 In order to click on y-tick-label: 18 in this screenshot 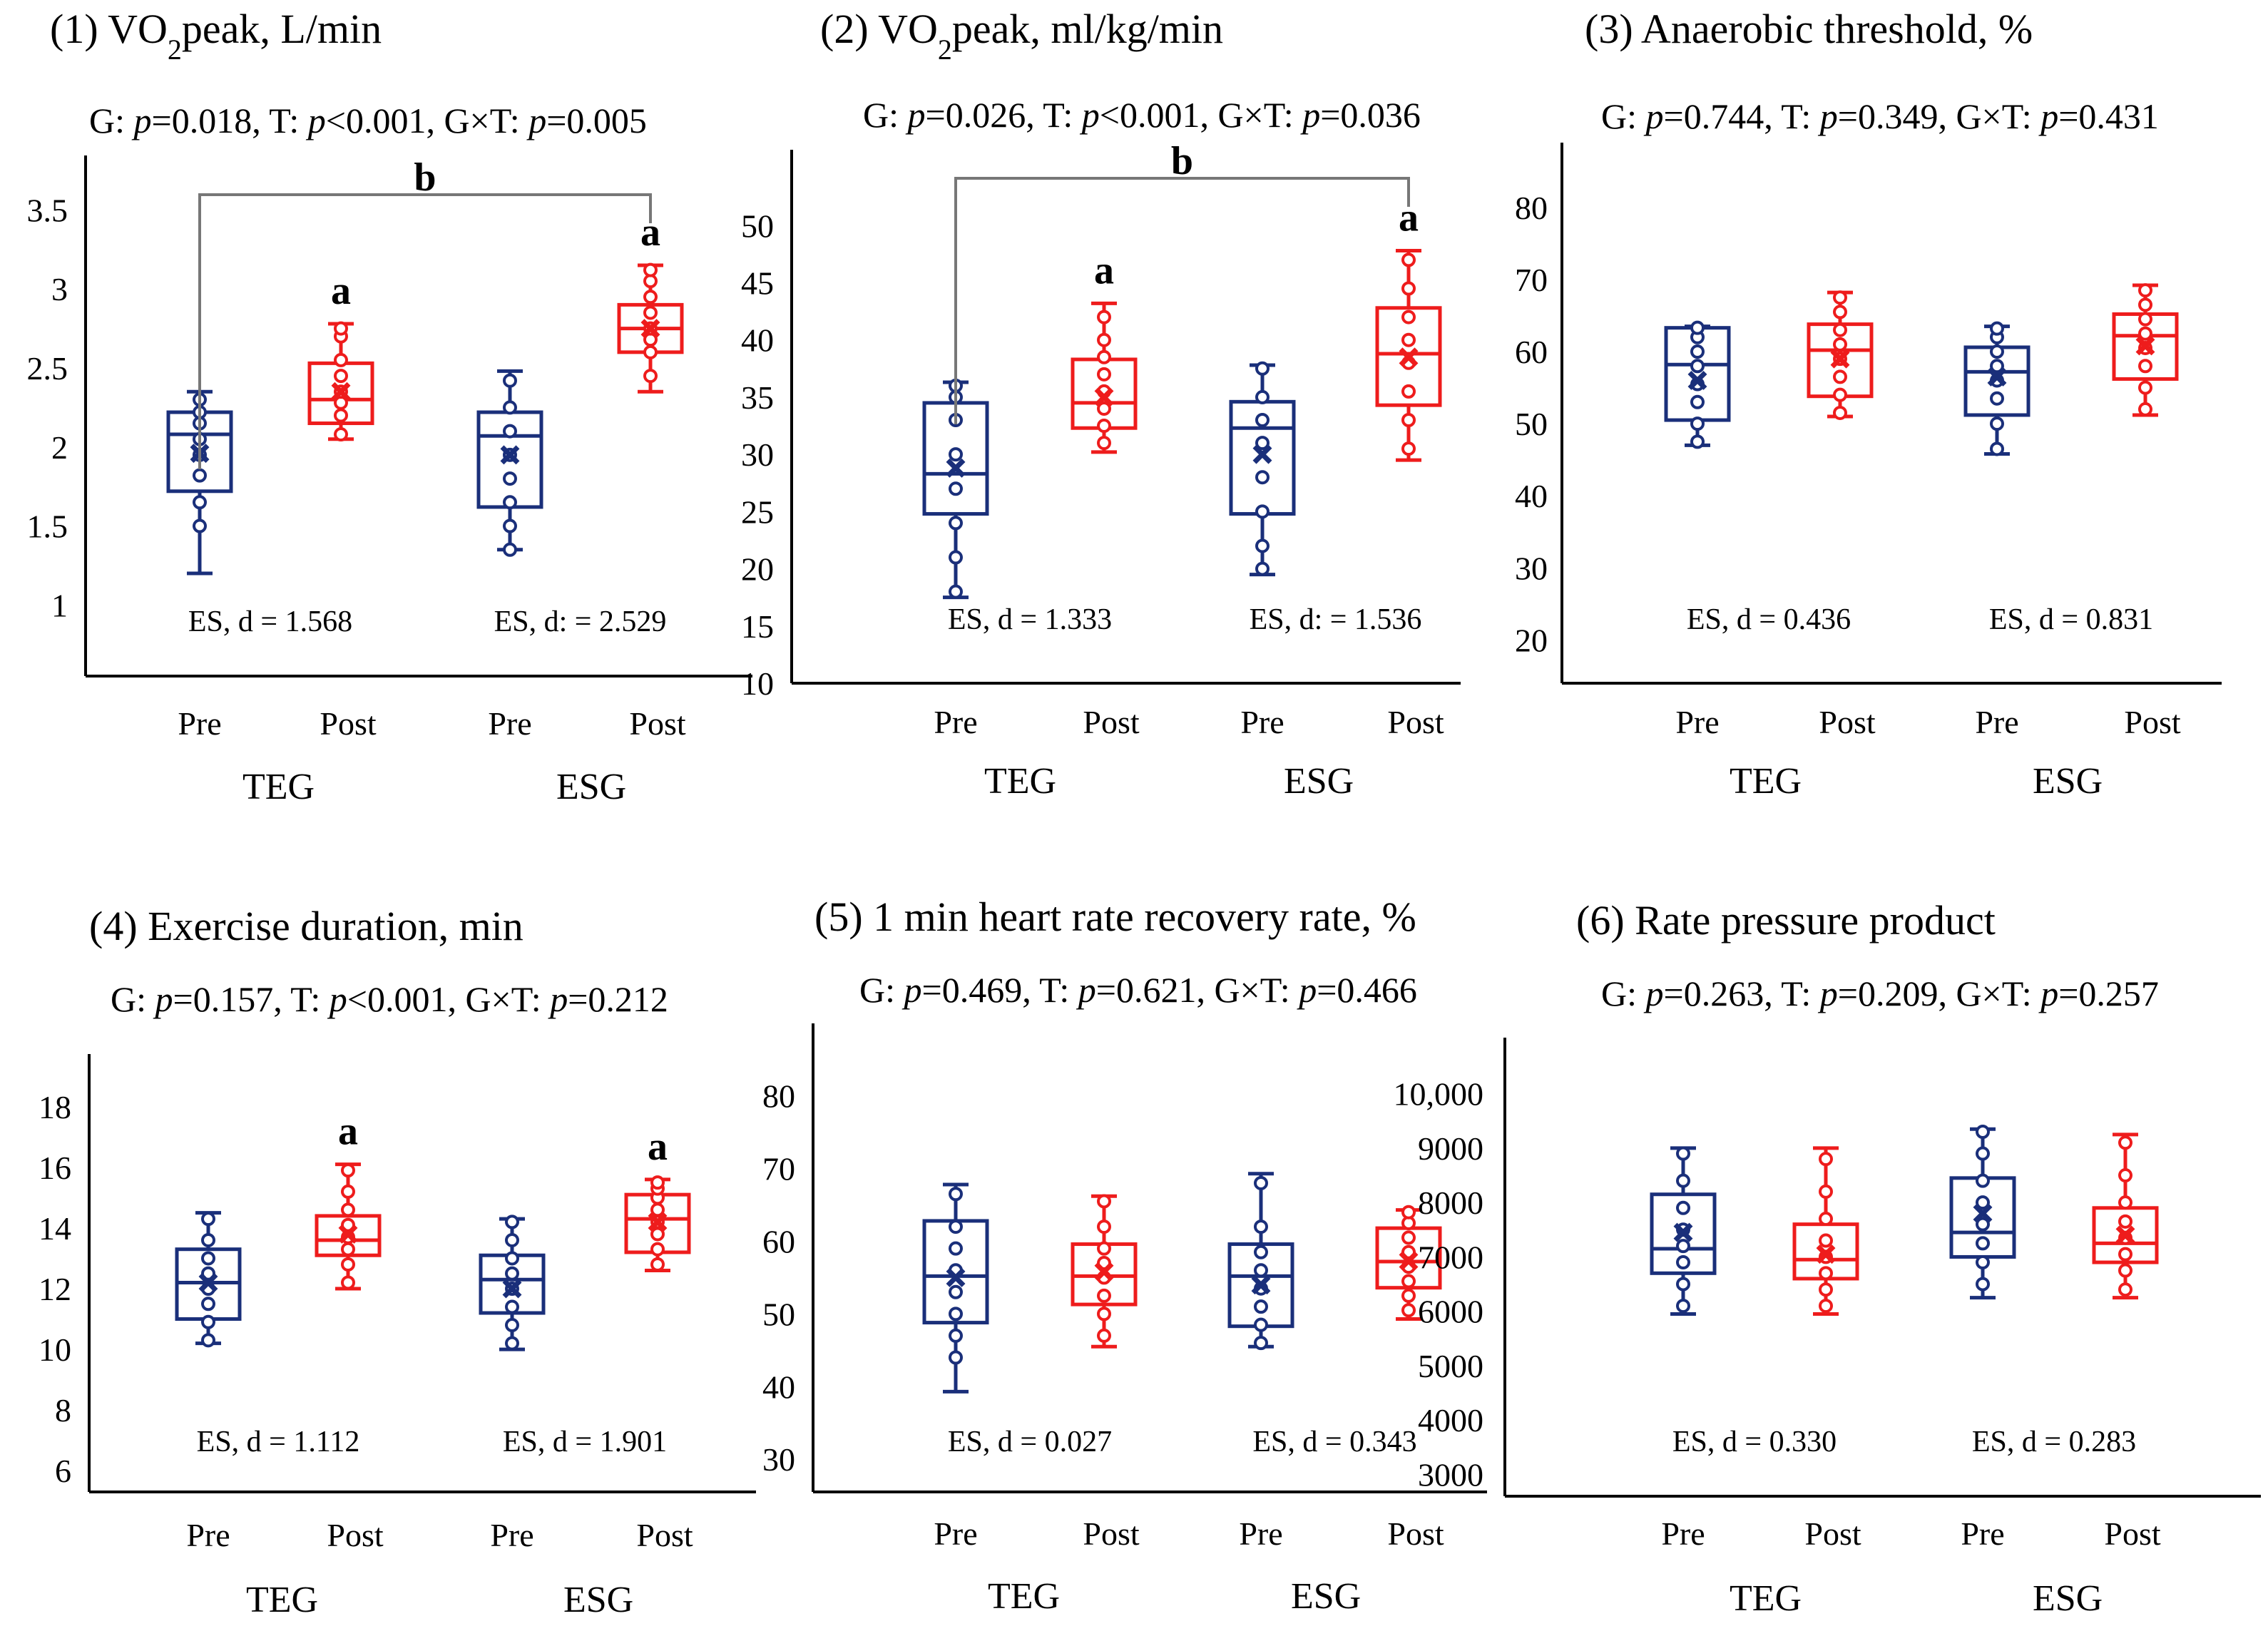, I will do `click(55, 1107)`.